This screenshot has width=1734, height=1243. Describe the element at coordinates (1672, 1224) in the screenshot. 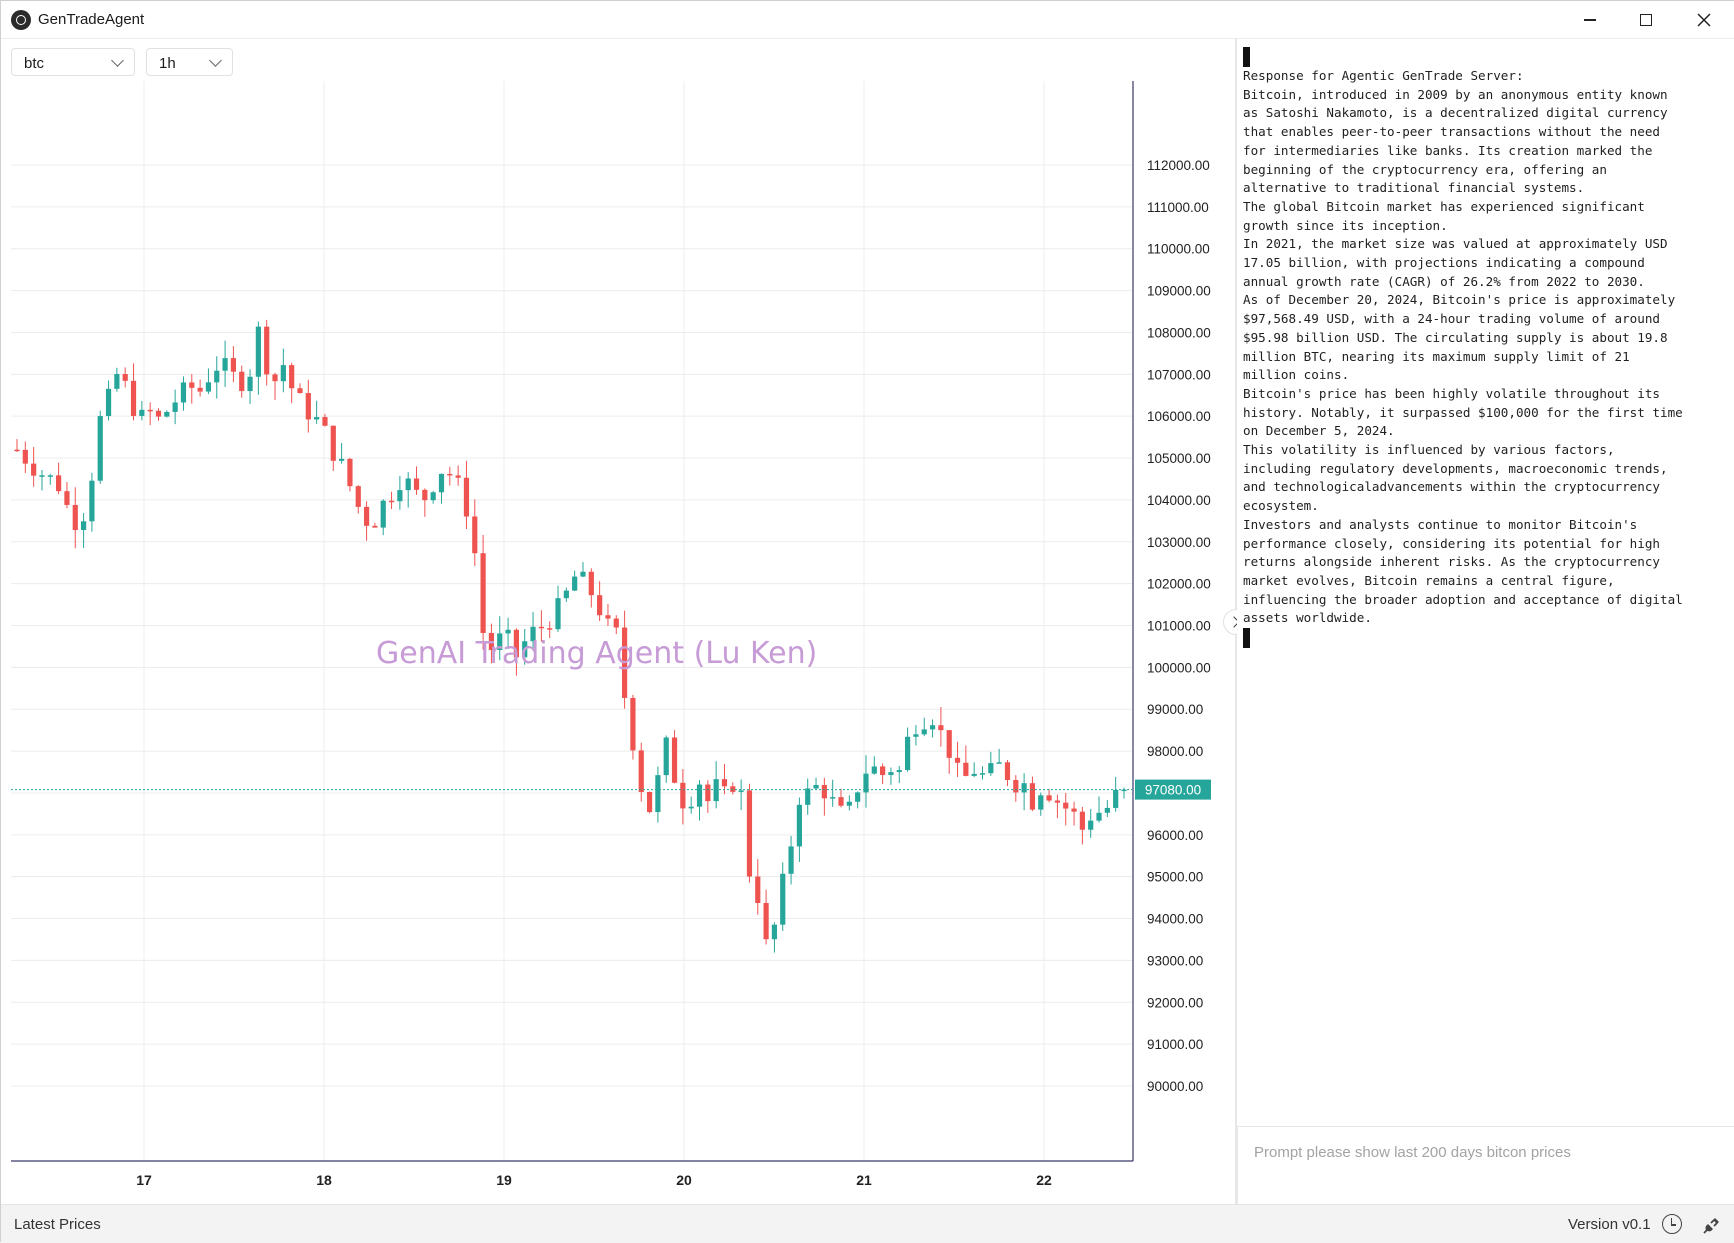

I see `clock-icon` at that location.